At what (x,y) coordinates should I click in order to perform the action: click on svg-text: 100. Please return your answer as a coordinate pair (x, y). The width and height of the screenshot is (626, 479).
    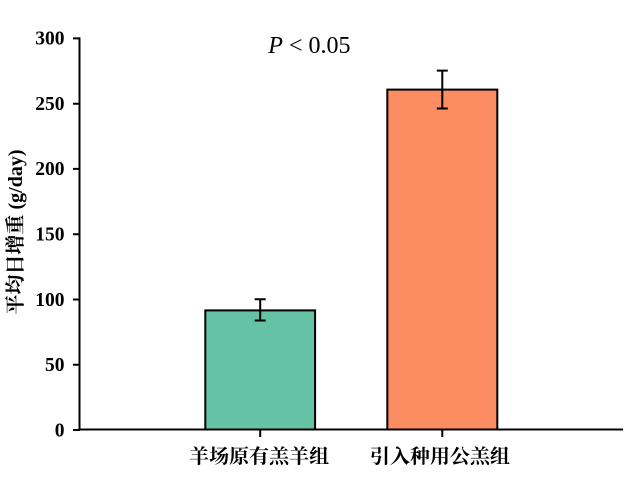
    Looking at the image, I should click on (49, 300).